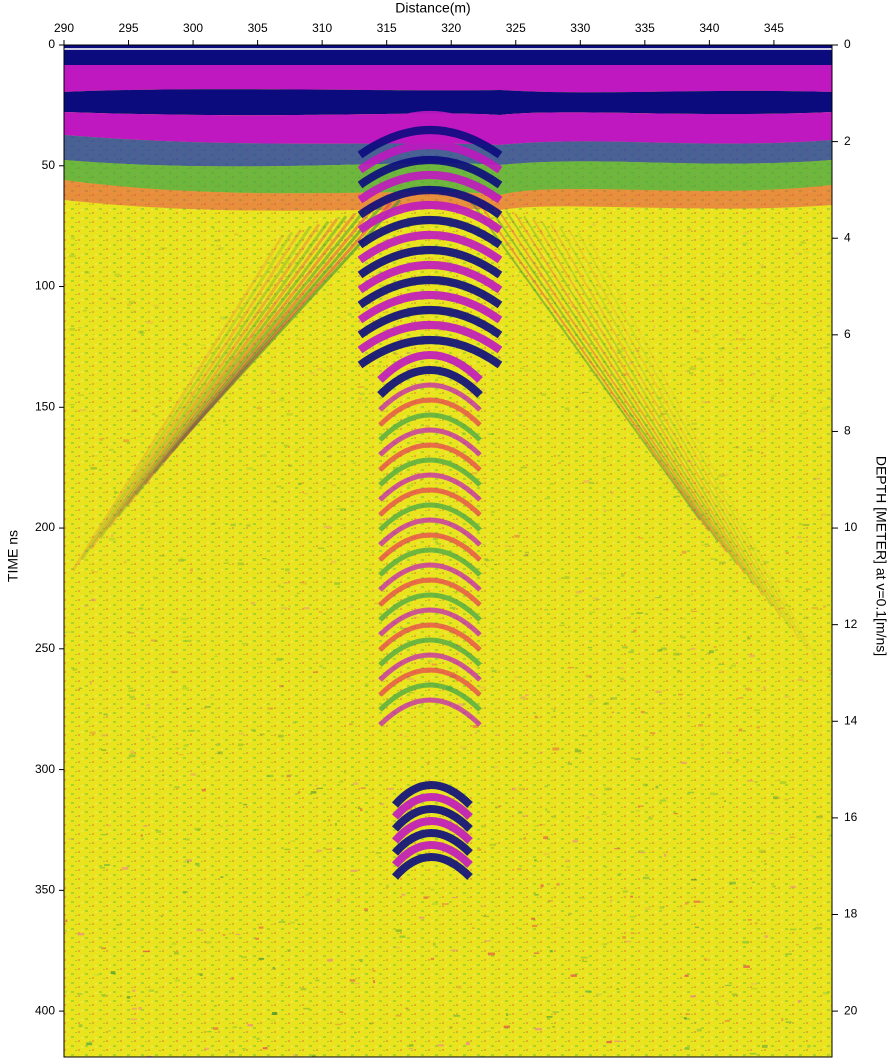  What do you see at coordinates (45, 527) in the screenshot?
I see `y-tick-label: 200` at bounding box center [45, 527].